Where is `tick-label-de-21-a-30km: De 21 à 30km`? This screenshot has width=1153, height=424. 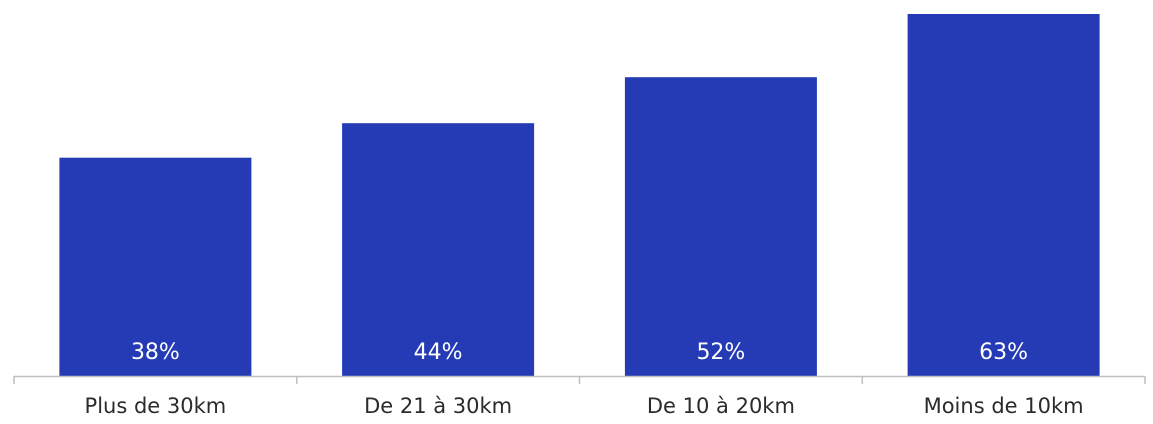
tick-label-de-21-a-30km: De 21 à 30km is located at coordinates (438, 406).